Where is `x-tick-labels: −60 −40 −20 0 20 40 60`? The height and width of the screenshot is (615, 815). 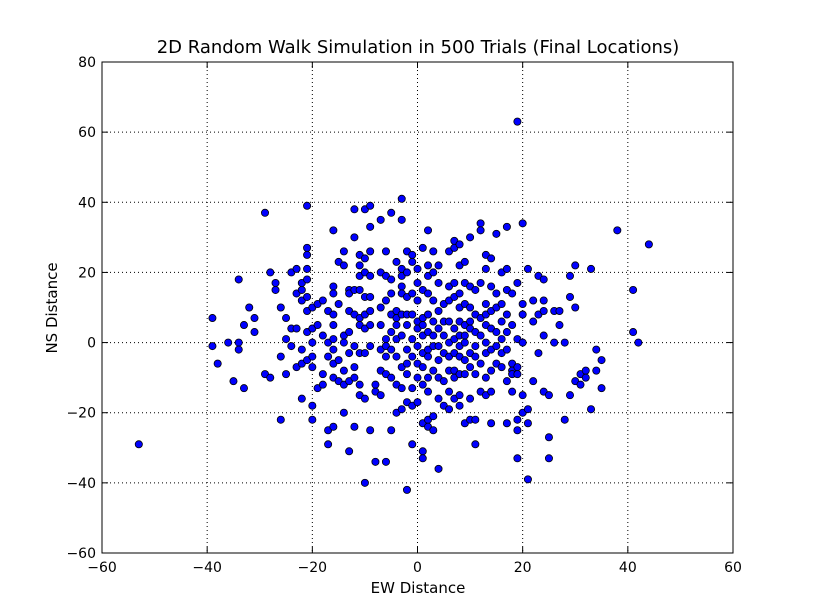
x-tick-labels: −60 −40 −20 0 20 40 60 is located at coordinates (414, 568).